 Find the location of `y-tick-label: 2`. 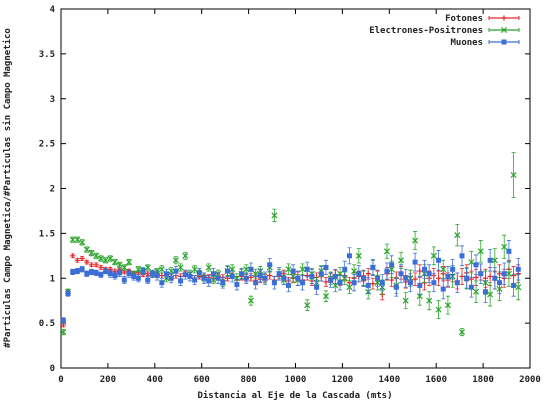

y-tick-label: 2 is located at coordinates (52, 190).